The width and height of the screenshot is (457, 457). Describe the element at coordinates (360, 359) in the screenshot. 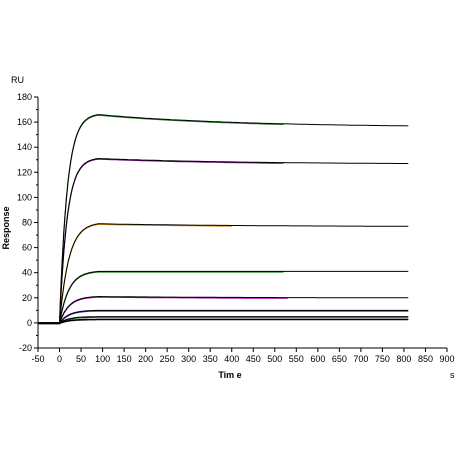

I see `x-tick-label: 700` at that location.